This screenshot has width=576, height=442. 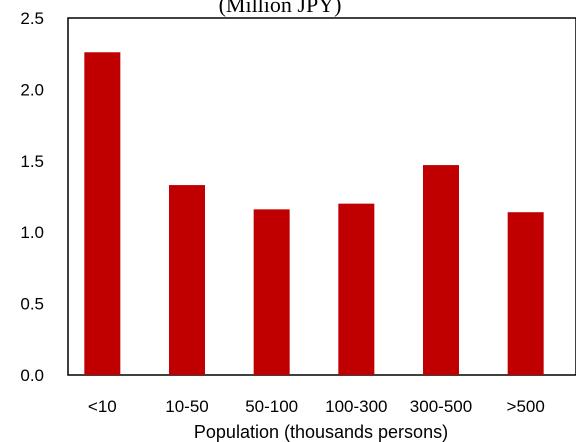 What do you see at coordinates (32, 375) in the screenshot?
I see `y-tick-label: 0.0` at bounding box center [32, 375].